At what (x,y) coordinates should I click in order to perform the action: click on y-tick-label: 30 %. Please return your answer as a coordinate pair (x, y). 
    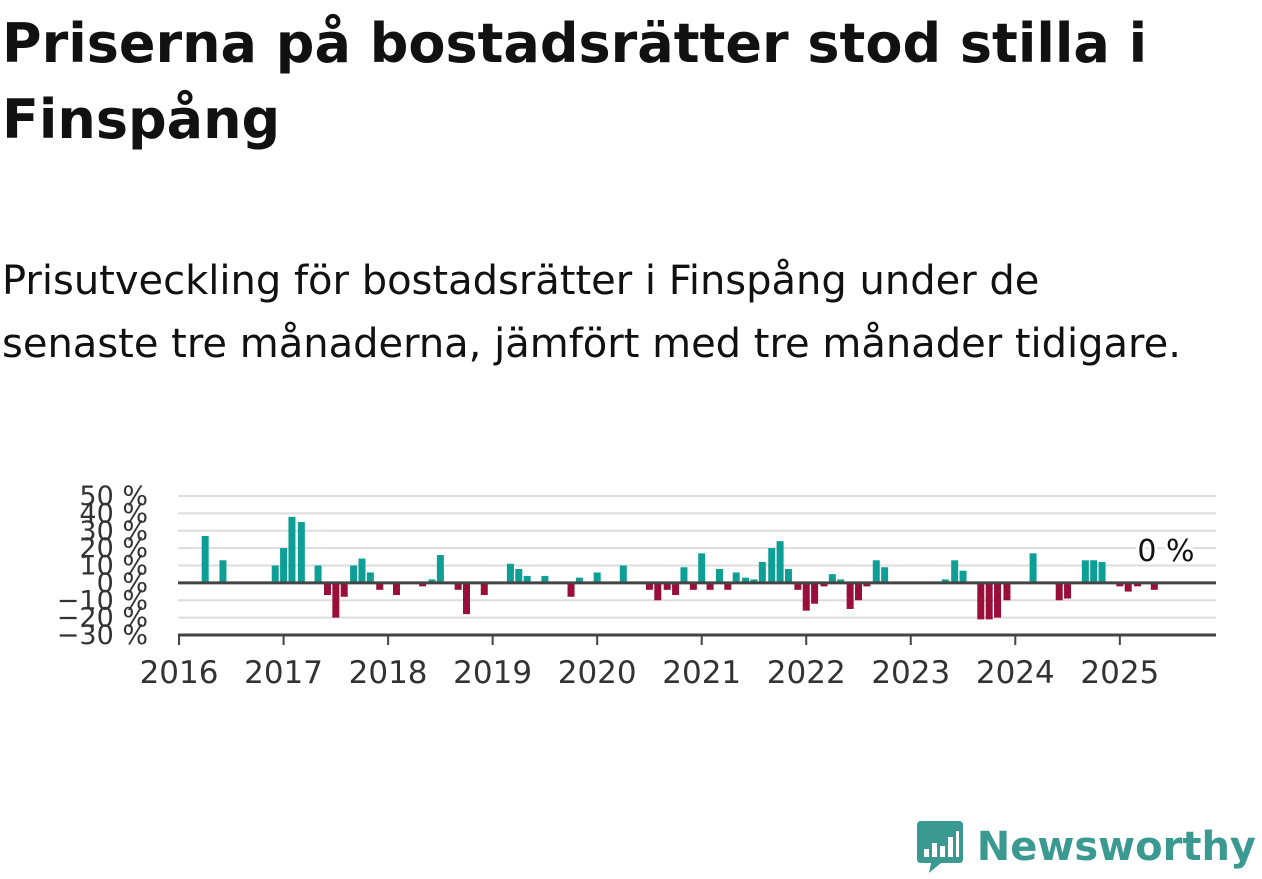
    Looking at the image, I should click on (113, 531).